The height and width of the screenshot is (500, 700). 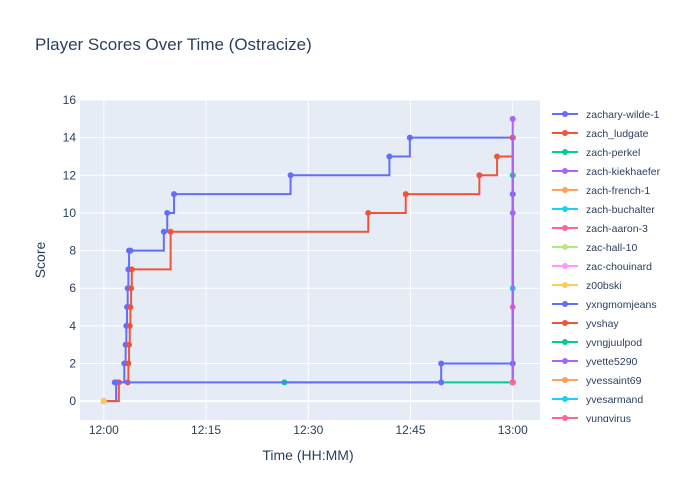 What do you see at coordinates (617, 134) in the screenshot?
I see `legend-label: zach_ludgate` at bounding box center [617, 134].